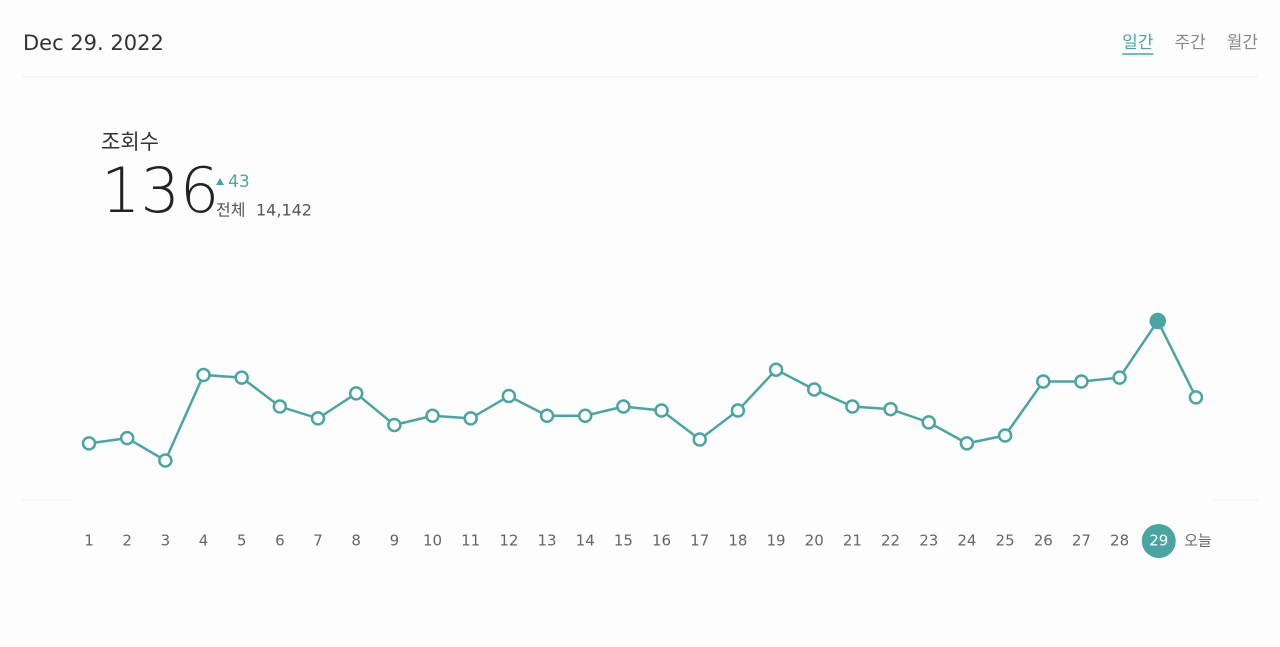 This screenshot has height=647, width=1280. Describe the element at coordinates (737, 541) in the screenshot. I see `x-tick-label: 18` at that location.